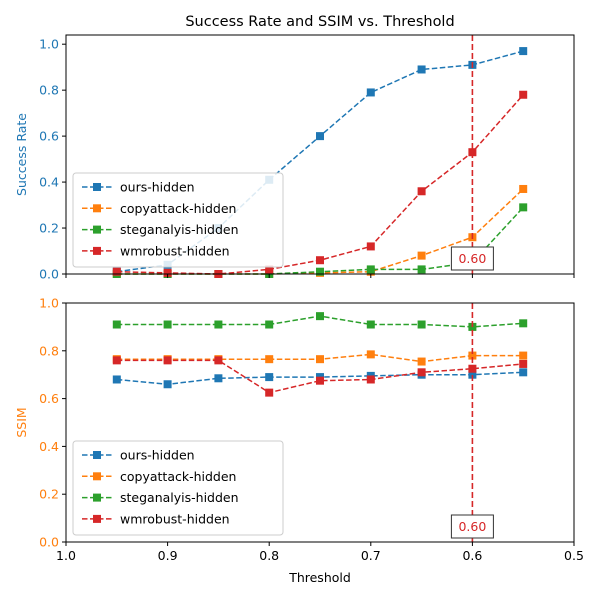  I want to click on x-tick-label: 0.5, so click(574, 555).